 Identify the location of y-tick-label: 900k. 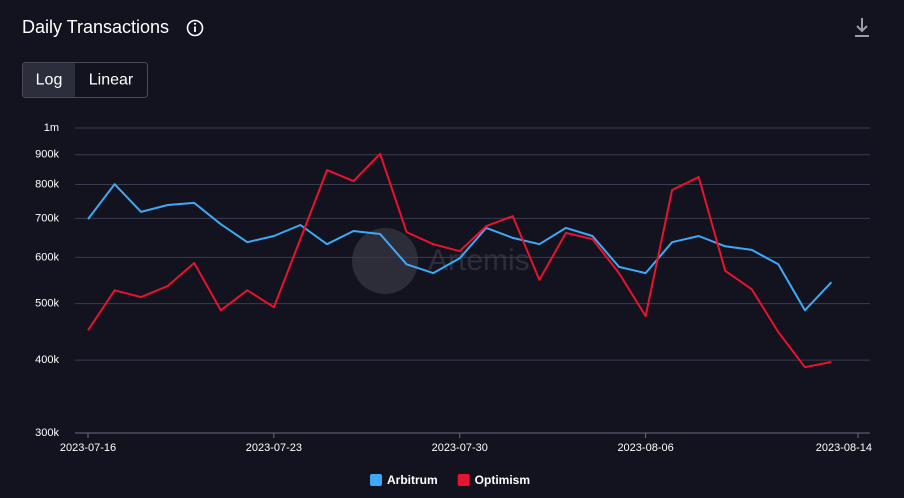
(47, 155).